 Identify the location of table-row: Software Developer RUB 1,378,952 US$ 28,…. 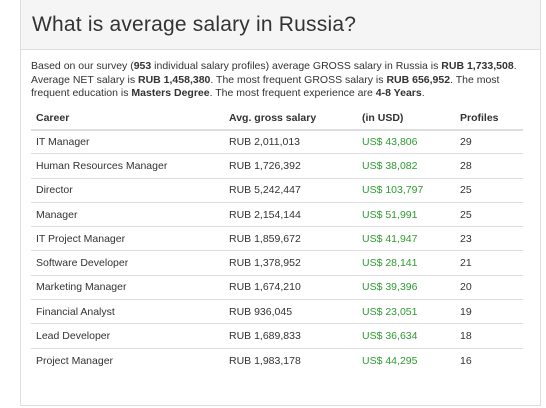
(277, 263).